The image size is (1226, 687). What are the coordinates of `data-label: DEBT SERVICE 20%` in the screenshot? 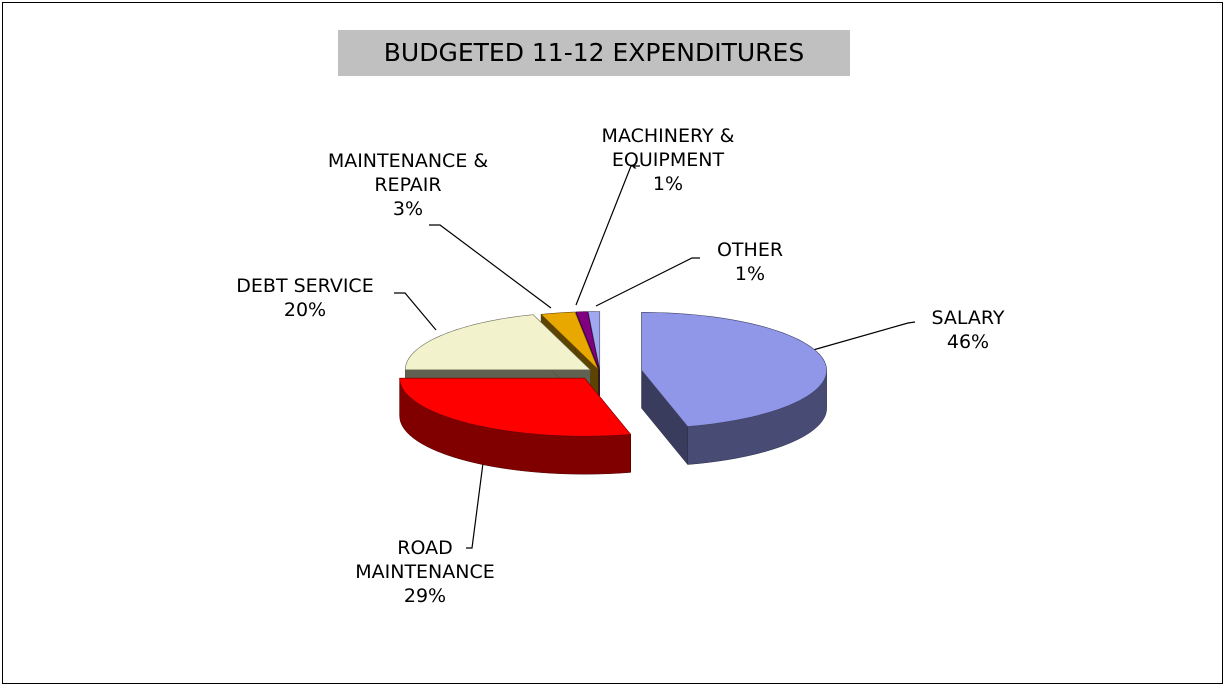 It's located at (304, 298).